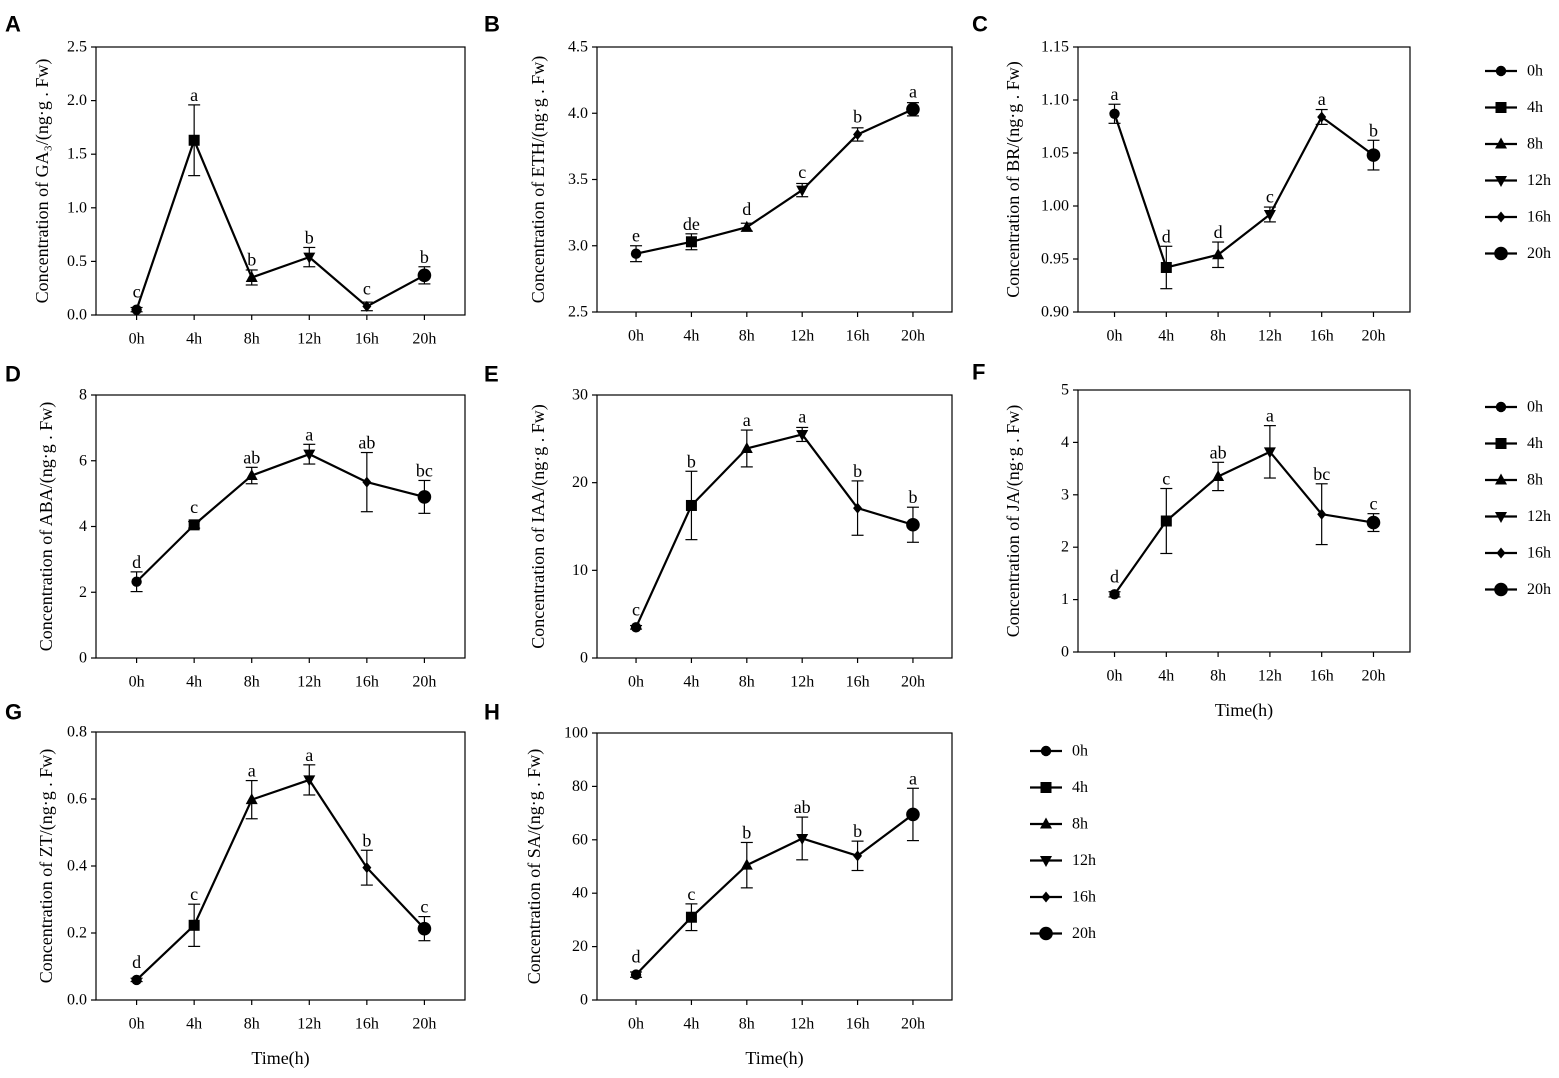  Describe the element at coordinates (636, 236) in the screenshot. I see `significance-letter: e` at that location.